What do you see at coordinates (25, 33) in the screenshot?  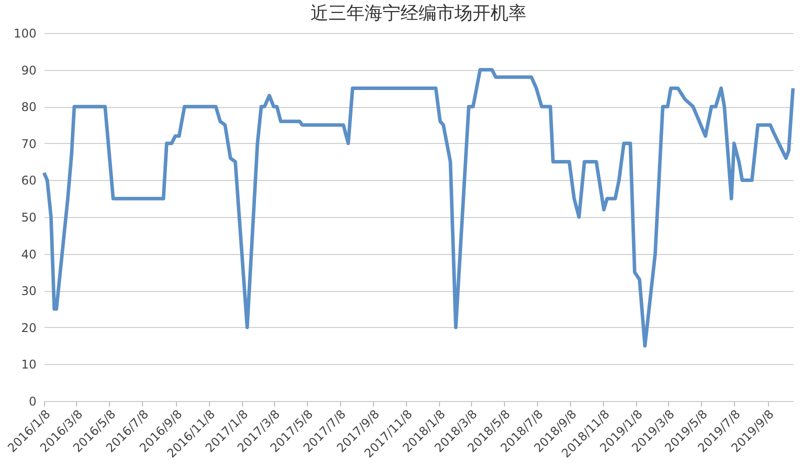 I see `y-tick-label: 100` at bounding box center [25, 33].